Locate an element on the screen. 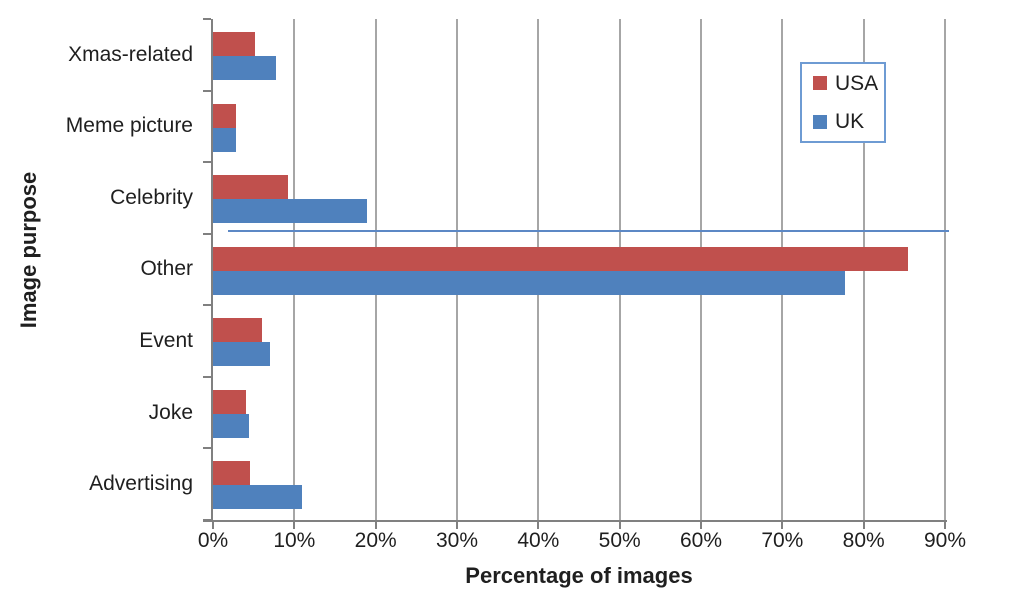 The height and width of the screenshot is (598, 1024). legend-item-usa: USA is located at coordinates (848, 83).